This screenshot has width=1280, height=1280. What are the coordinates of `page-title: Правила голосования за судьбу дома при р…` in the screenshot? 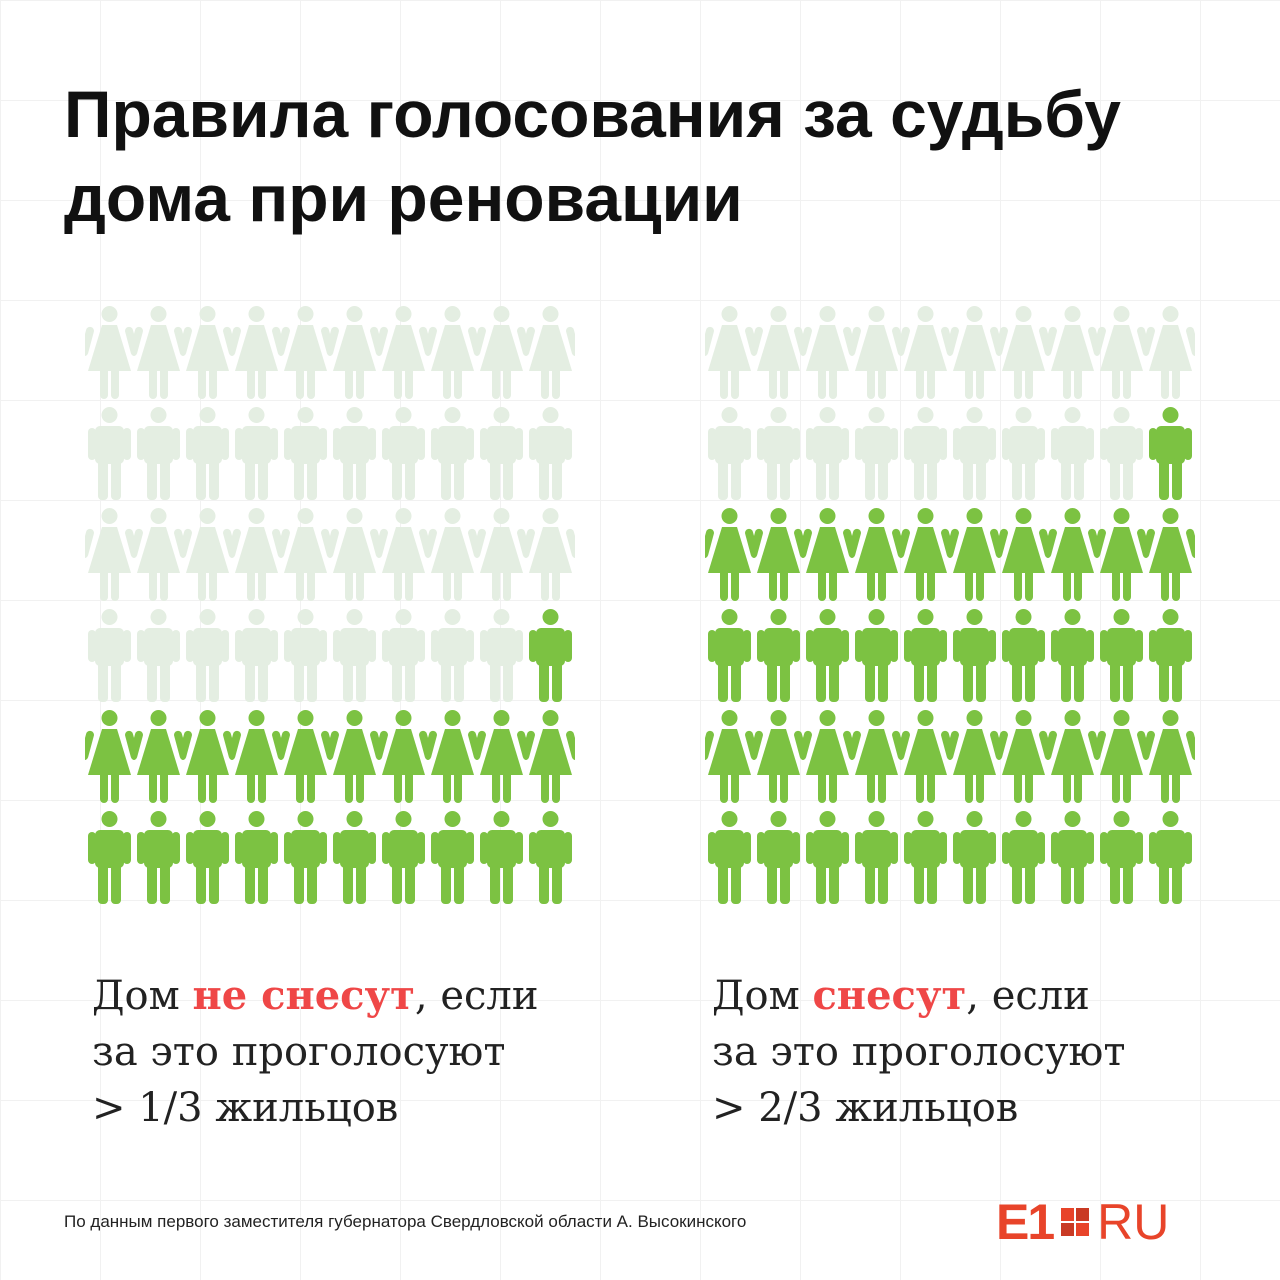 It's located at (644, 156).